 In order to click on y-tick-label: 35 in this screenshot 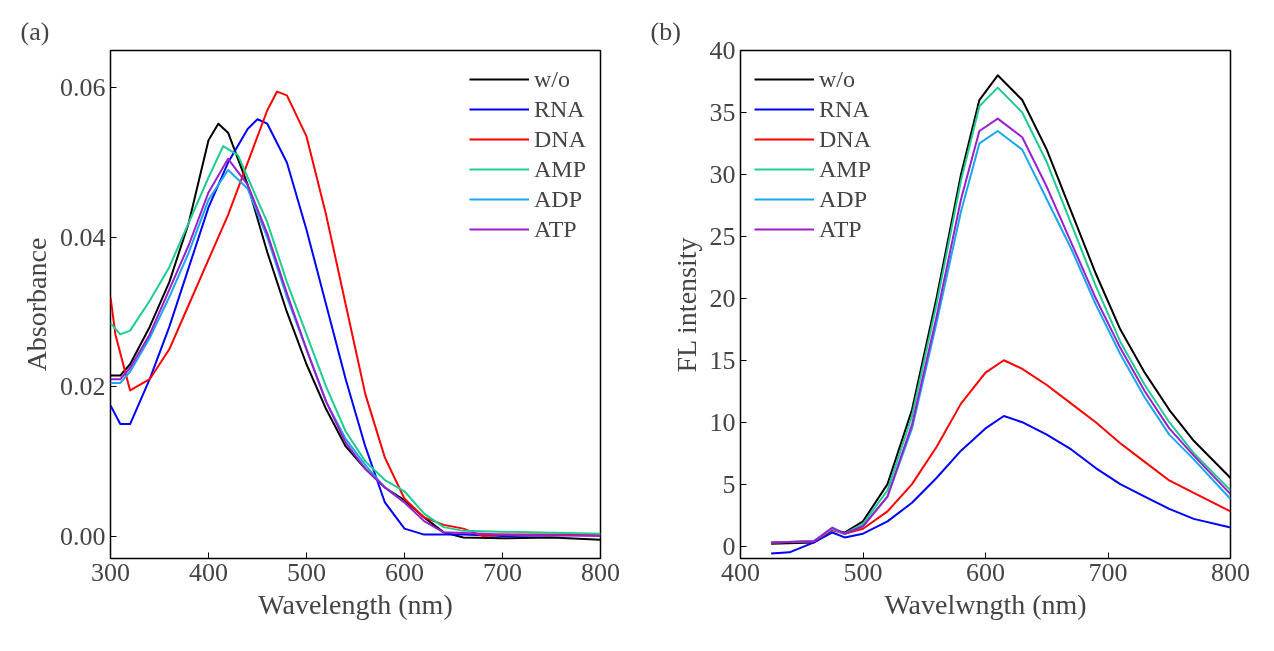, I will do `click(722, 112)`.